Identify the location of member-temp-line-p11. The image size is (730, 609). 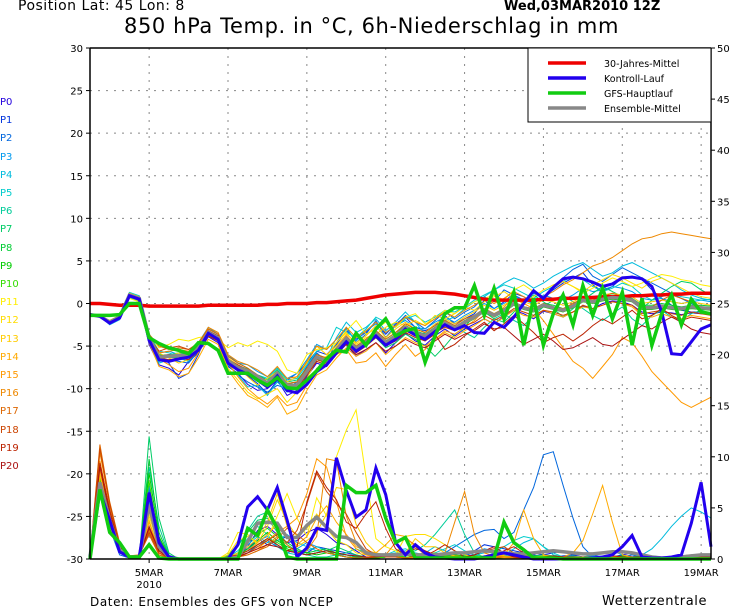
(400, 323).